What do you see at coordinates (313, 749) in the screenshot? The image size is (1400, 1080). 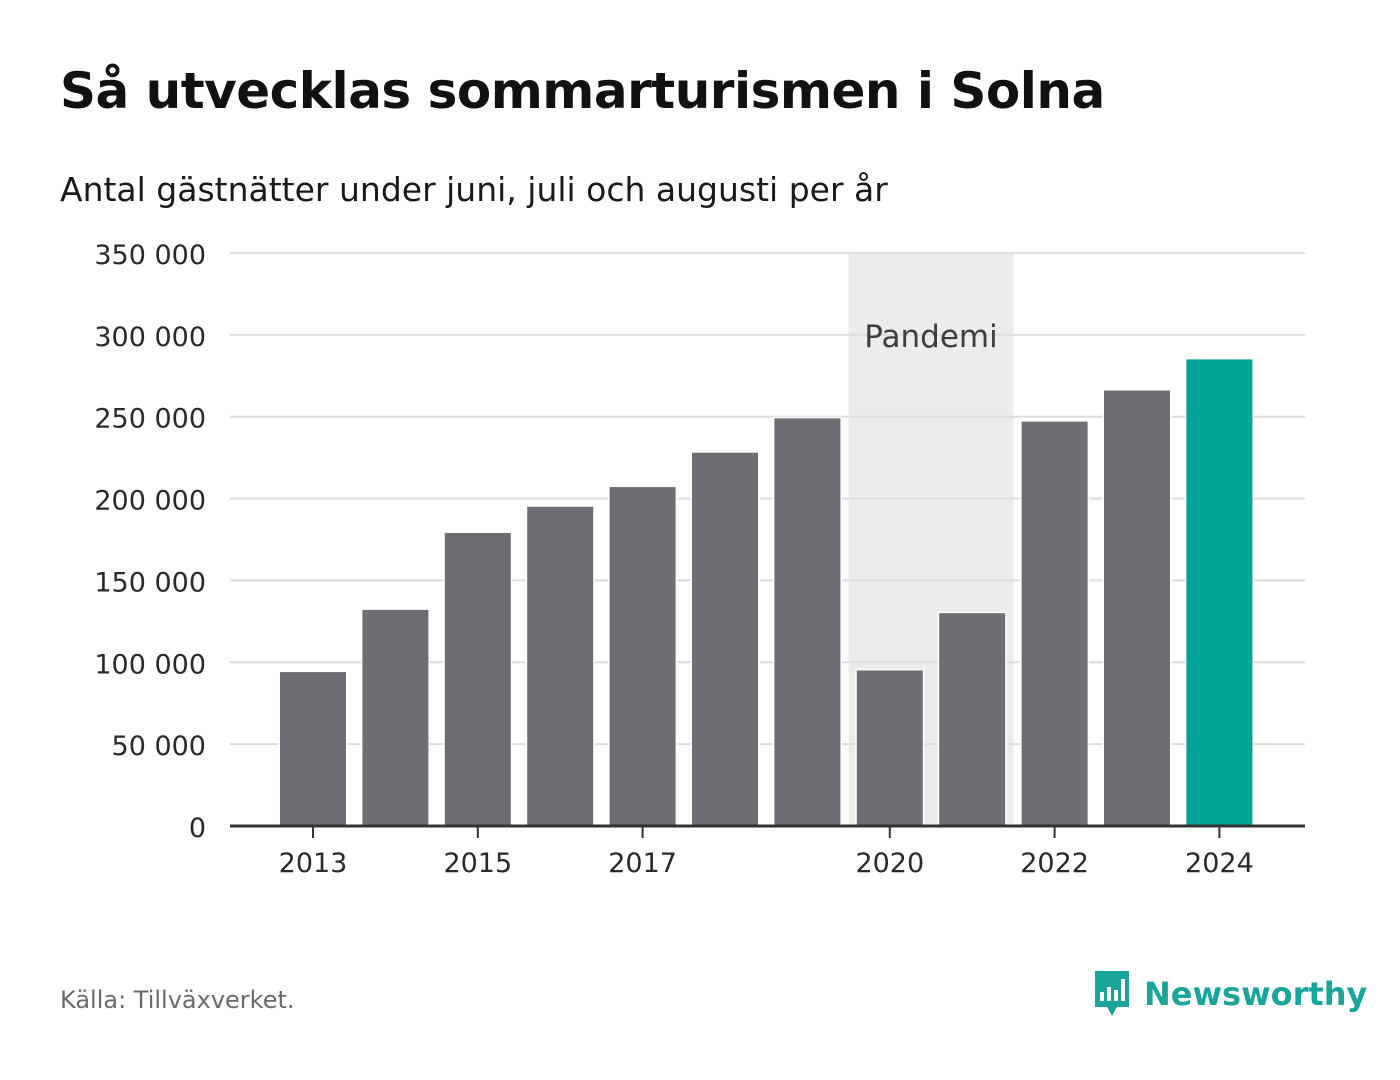 I see `bar-2013` at bounding box center [313, 749].